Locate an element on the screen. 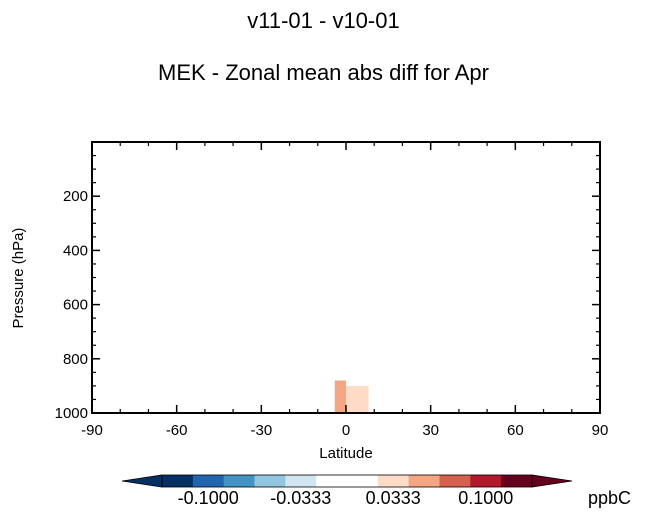 The width and height of the screenshot is (647, 514). colorbar is located at coordinates (347, 481).